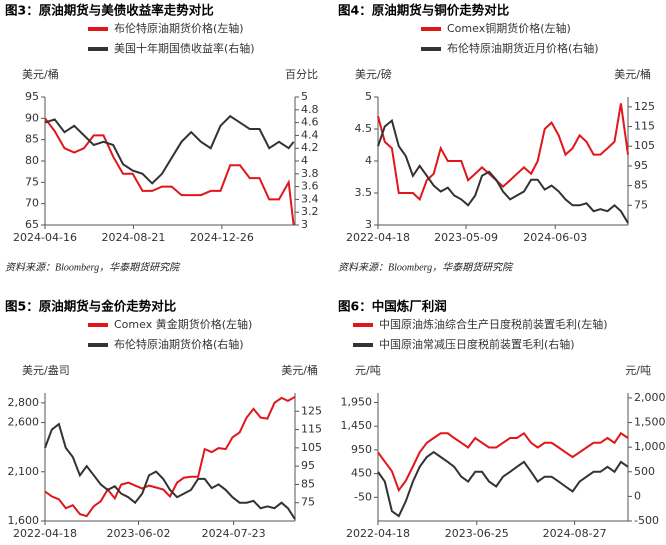  I want to click on y-tick-label: 70, so click(32, 203).